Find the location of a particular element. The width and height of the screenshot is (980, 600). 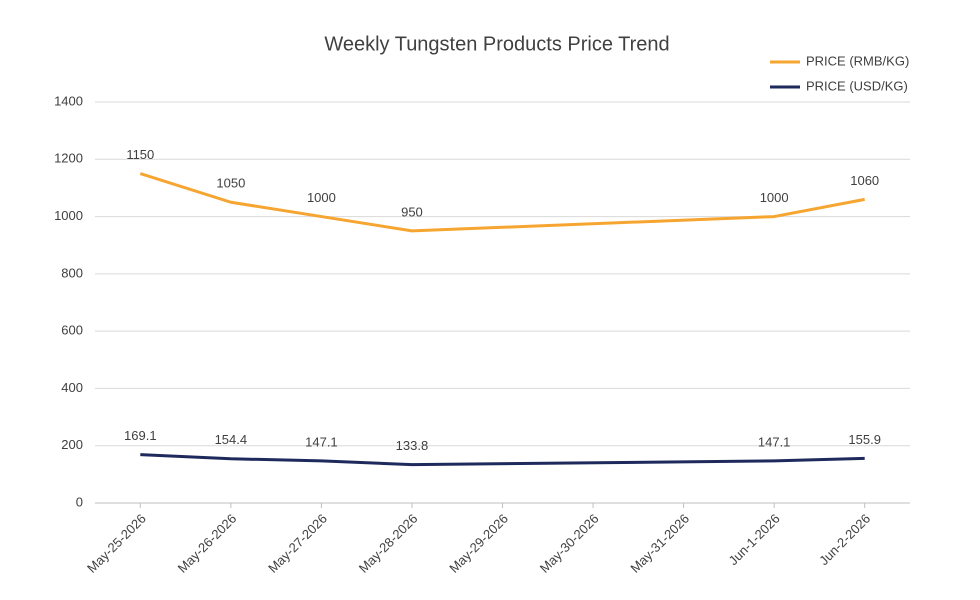

x-tick-label: May-29-2026 is located at coordinates (478, 543).